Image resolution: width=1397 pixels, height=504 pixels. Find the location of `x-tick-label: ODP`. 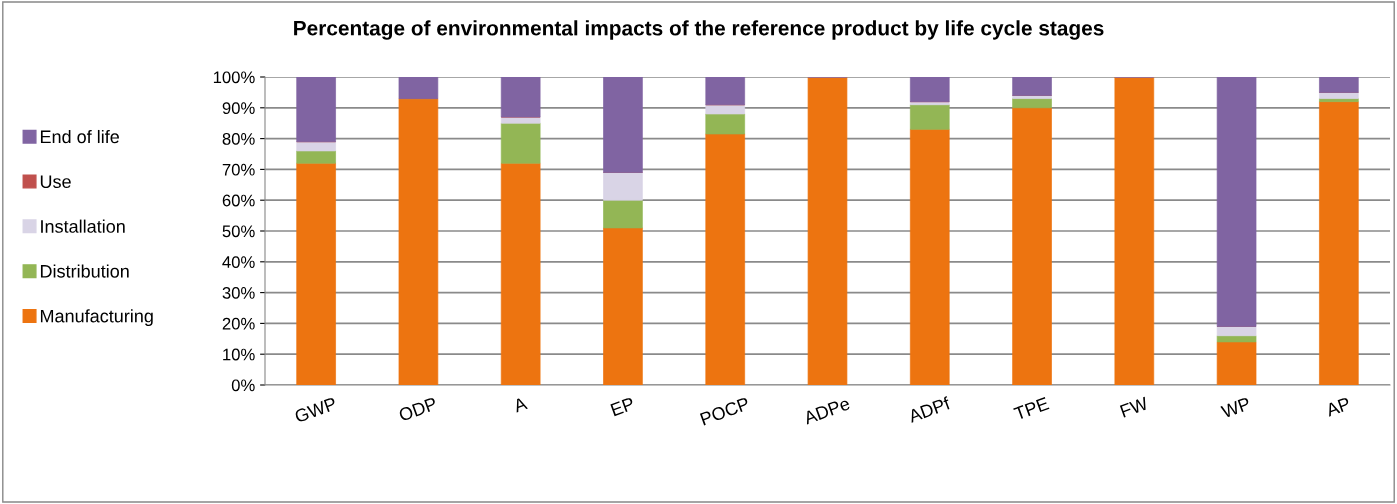

x-tick-label: ODP is located at coordinates (418, 409).